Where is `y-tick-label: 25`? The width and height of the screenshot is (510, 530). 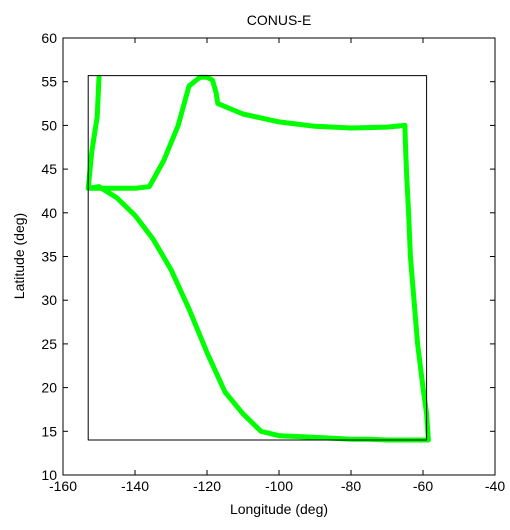 y-tick-label: 25 is located at coordinates (49, 344).